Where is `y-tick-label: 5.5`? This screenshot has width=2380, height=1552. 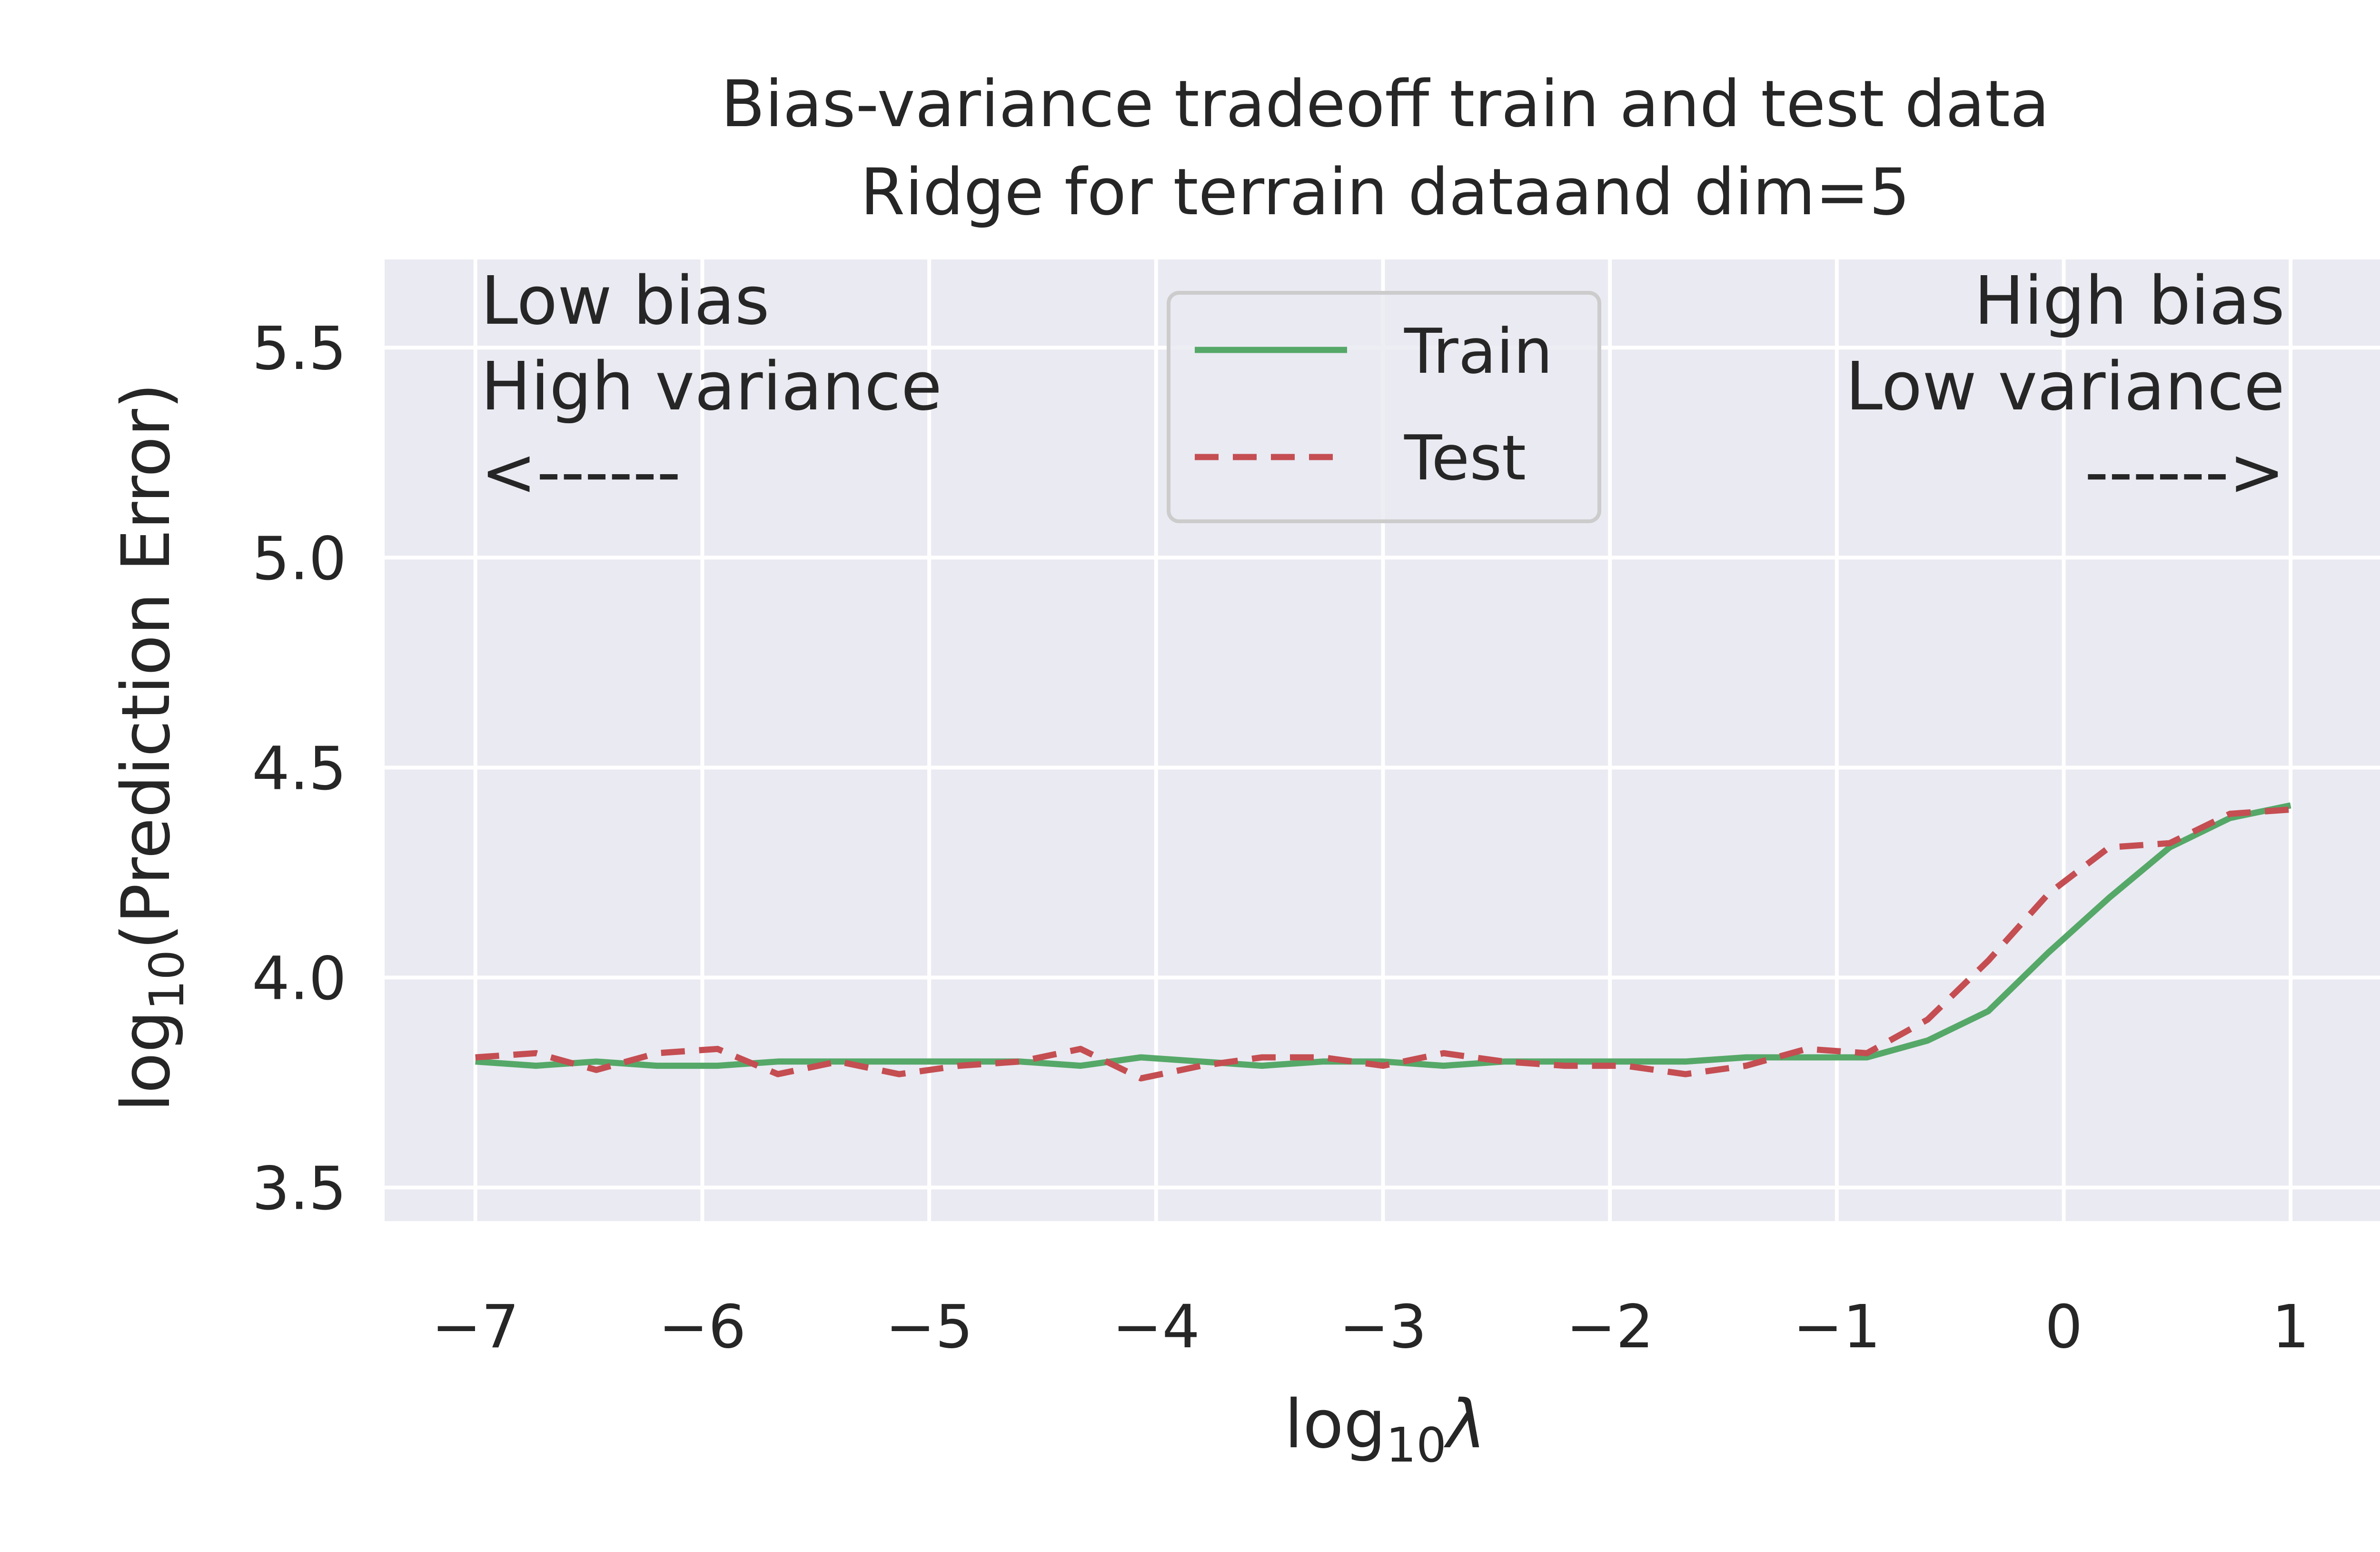
y-tick-label: 5.5 is located at coordinates (299, 349).